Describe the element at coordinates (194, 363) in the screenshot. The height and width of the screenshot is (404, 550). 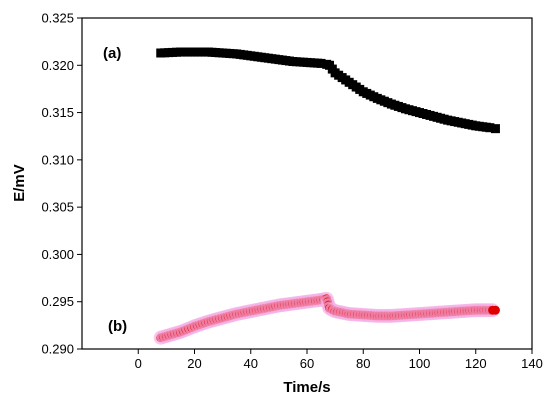
I see `x-tick-label: 20` at that location.